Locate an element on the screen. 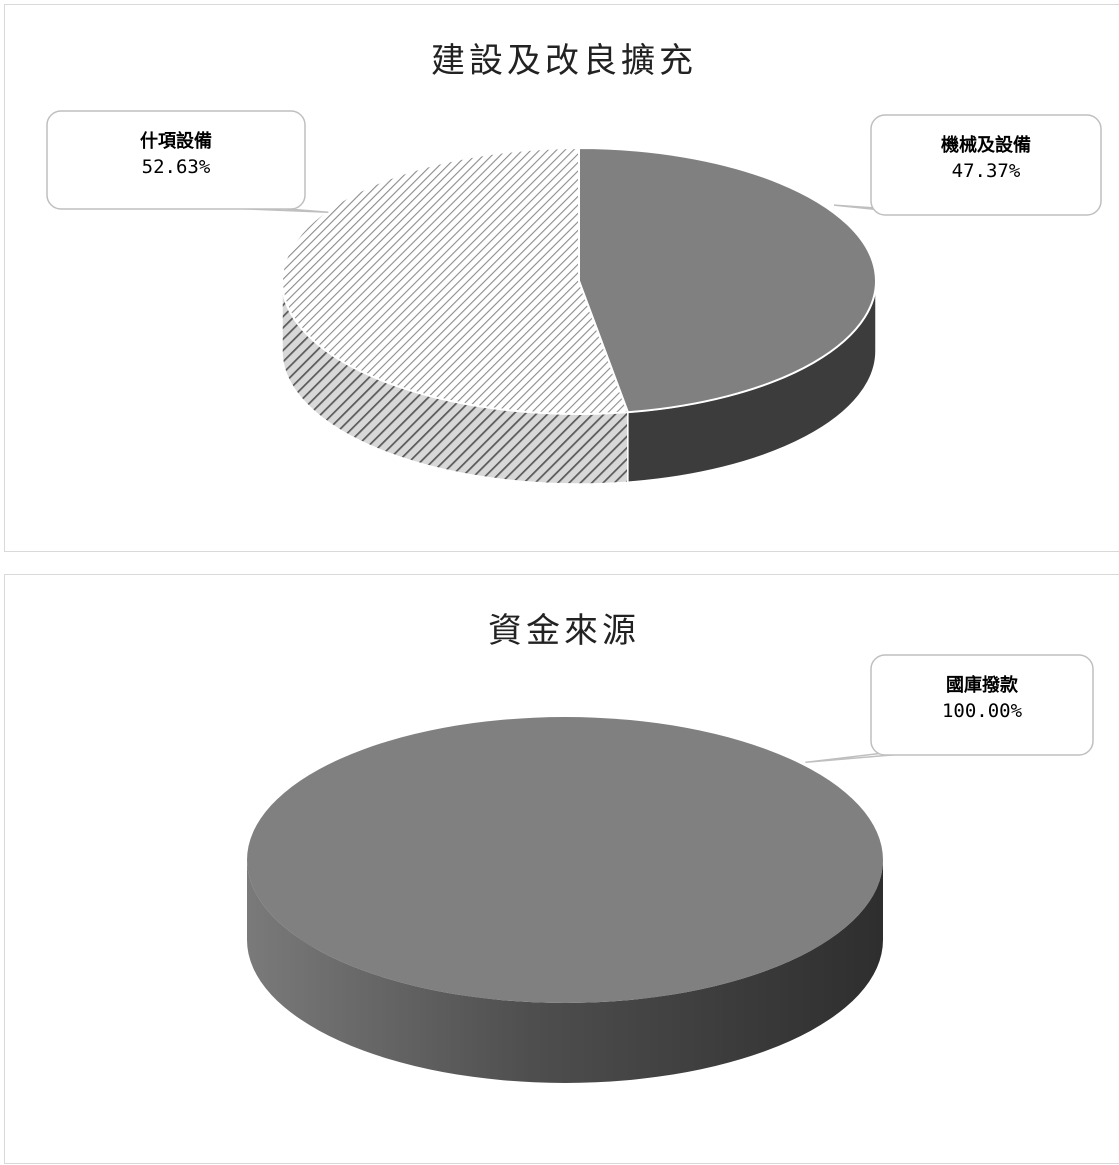  slice-label: 什項設備 is located at coordinates (176, 141).